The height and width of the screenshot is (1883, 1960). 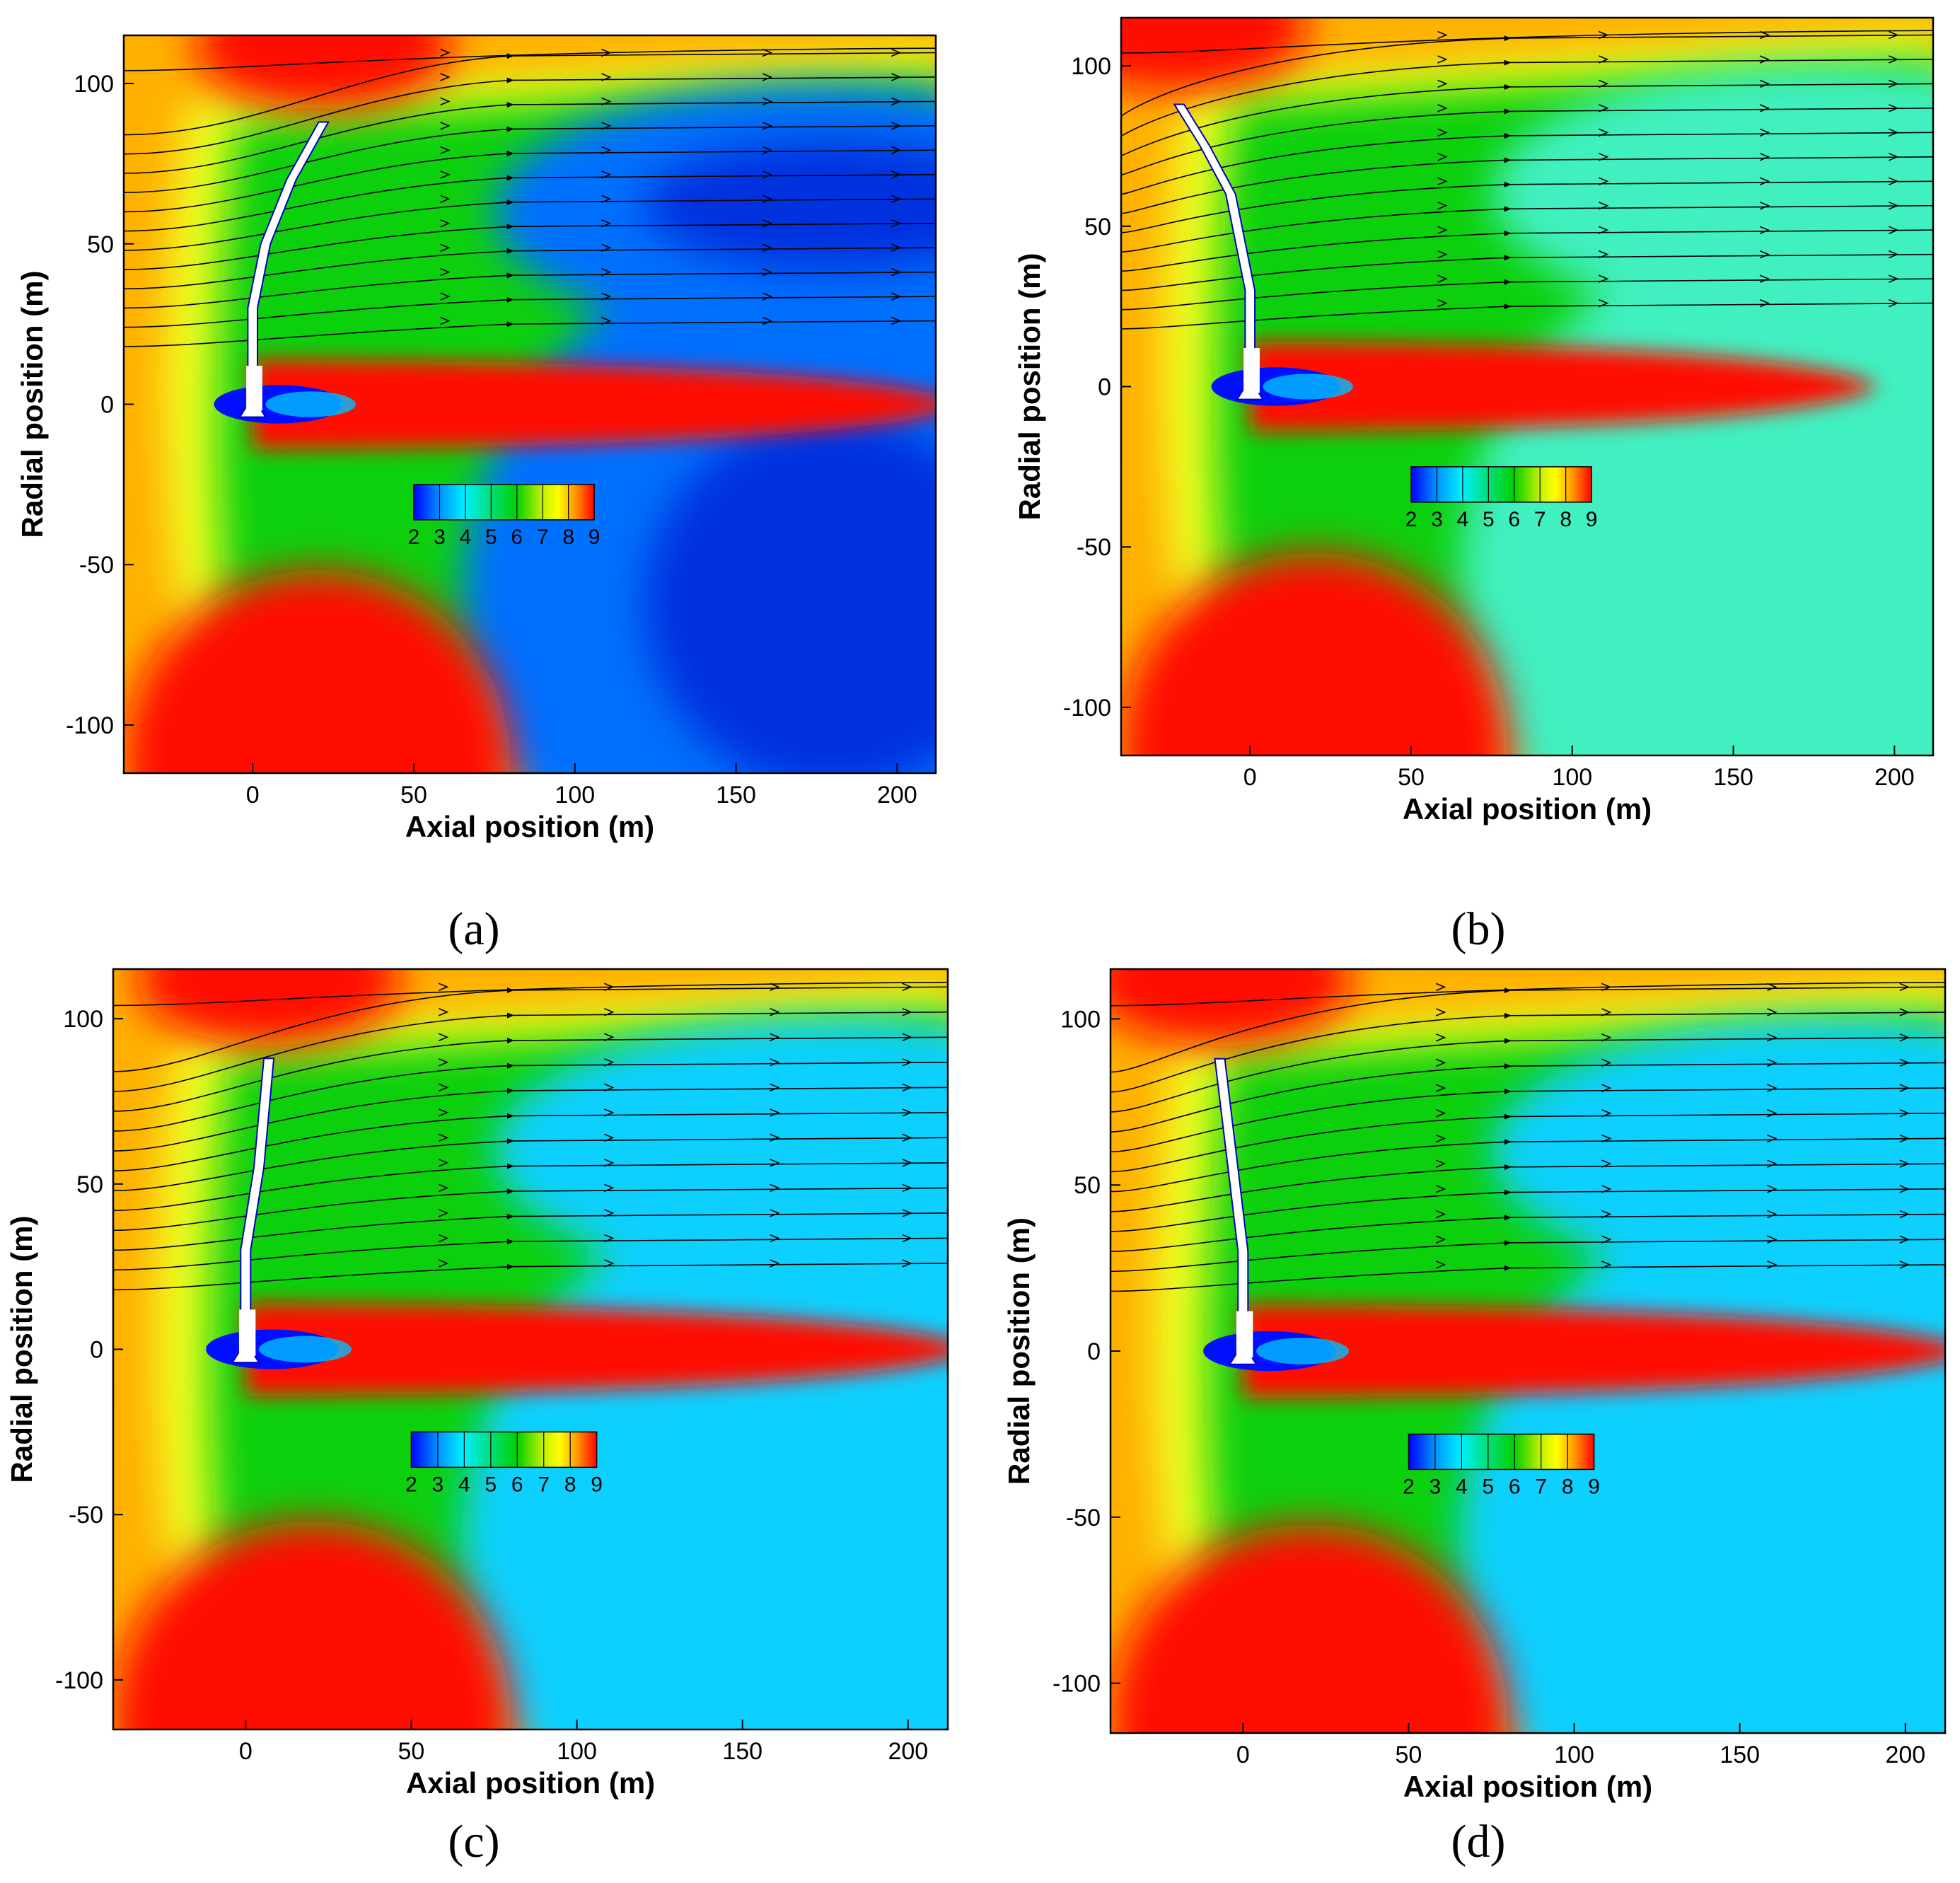 I want to click on colorbar-tick-label: 6, so click(x=517, y=537).